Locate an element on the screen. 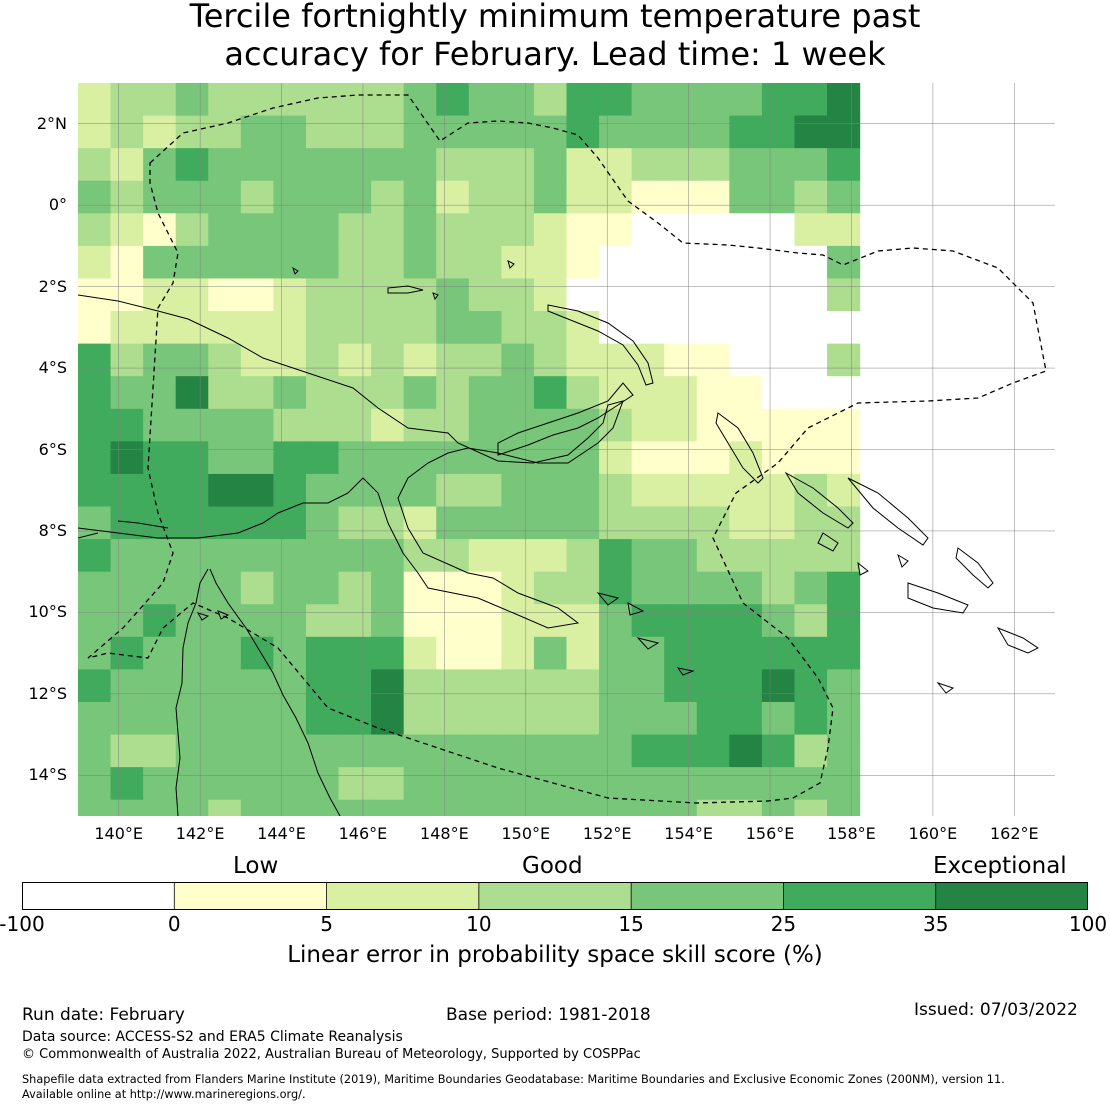  solomon-malaita-coastline is located at coordinates (974, 568).